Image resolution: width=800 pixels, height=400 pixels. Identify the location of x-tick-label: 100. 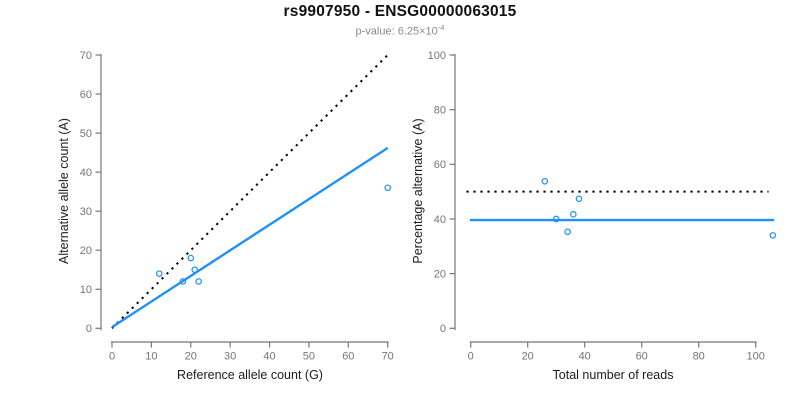
(756, 357).